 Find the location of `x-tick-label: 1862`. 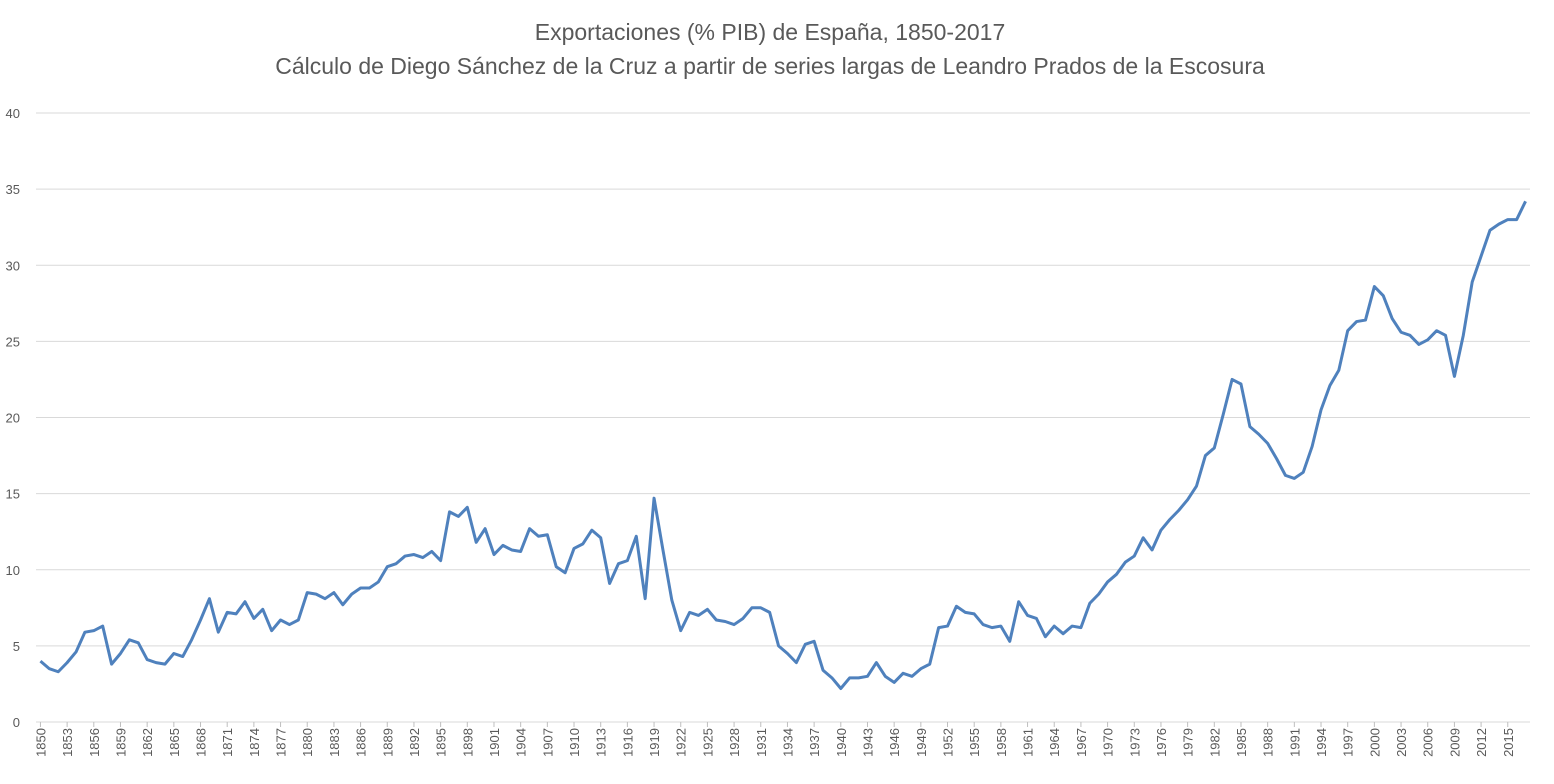

x-tick-label: 1862 is located at coordinates (147, 742).